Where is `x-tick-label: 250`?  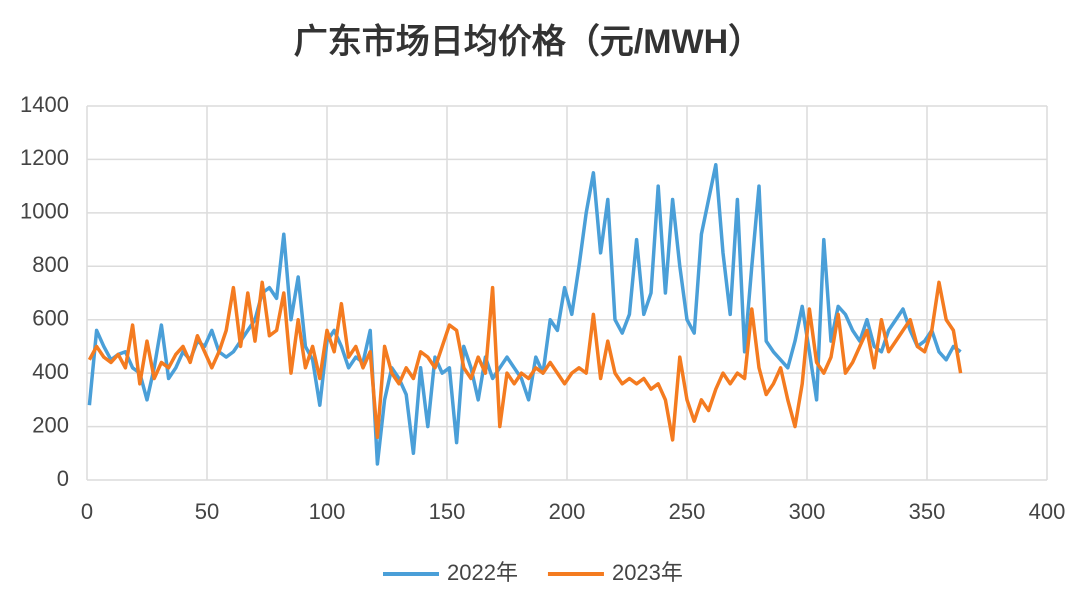
x-tick-label: 250 is located at coordinates (687, 511).